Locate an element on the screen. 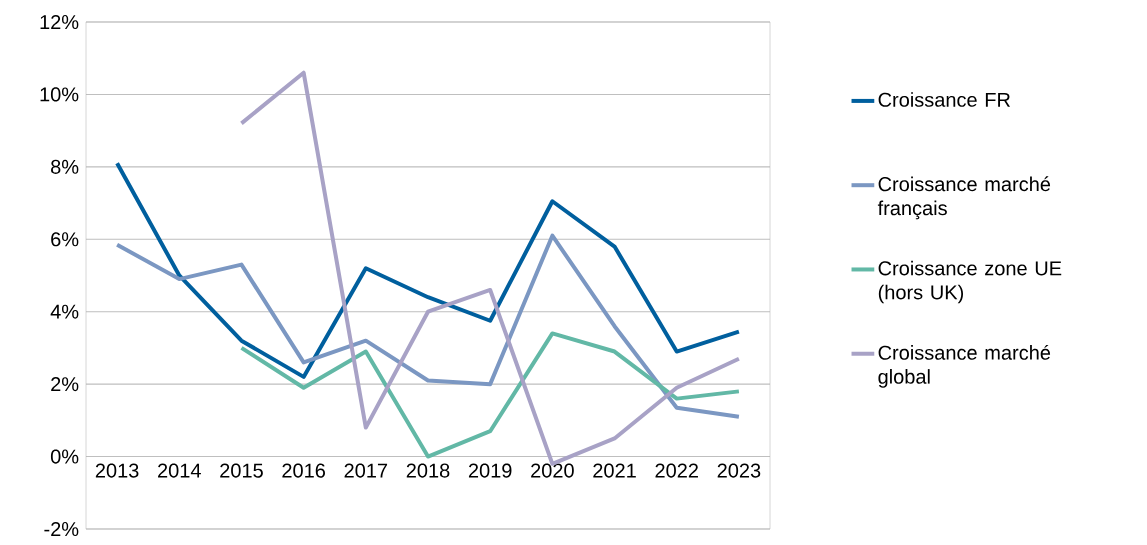 The height and width of the screenshot is (545, 1147). legend-label: Croissance marché français is located at coordinates (964, 198).